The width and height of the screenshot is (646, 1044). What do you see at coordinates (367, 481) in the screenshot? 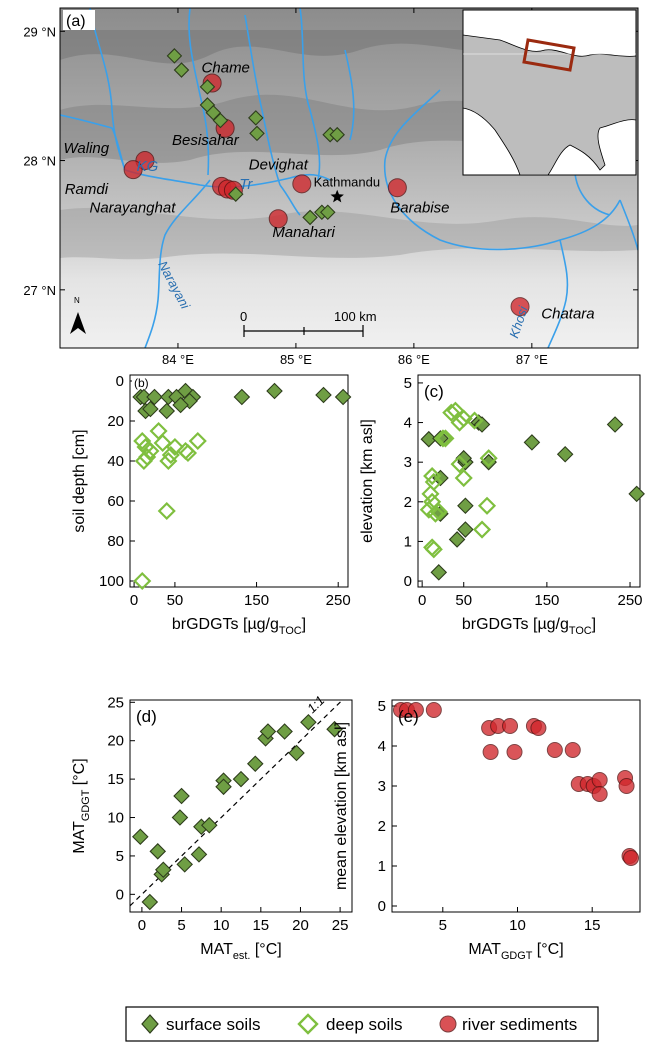
I see `y-axis-label: elevation [km asl]` at bounding box center [367, 481].